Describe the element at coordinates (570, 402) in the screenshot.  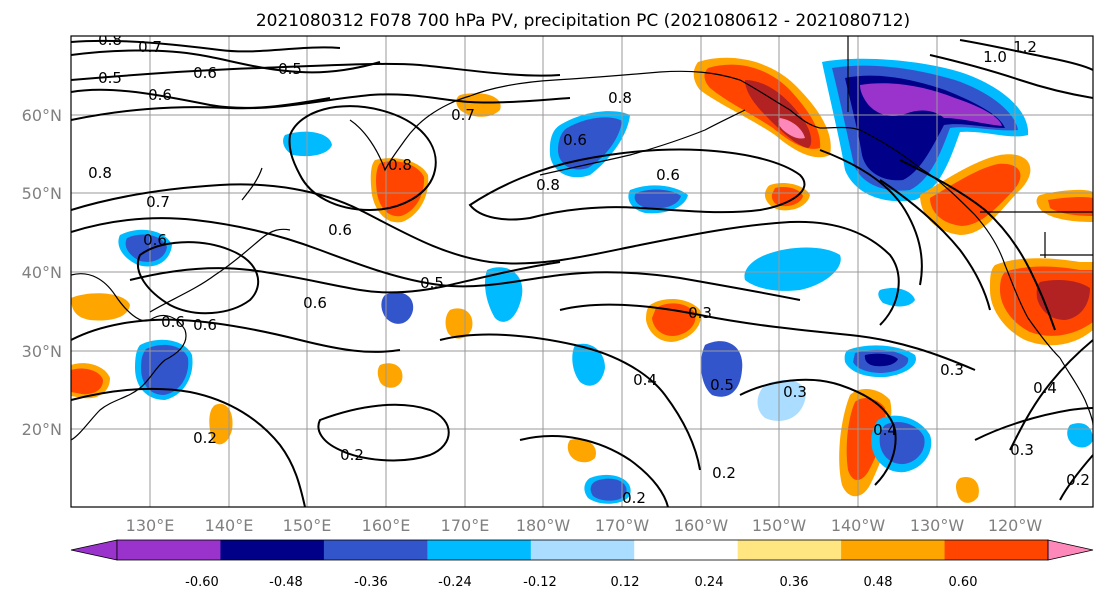
I see `contour-0.4` at that location.